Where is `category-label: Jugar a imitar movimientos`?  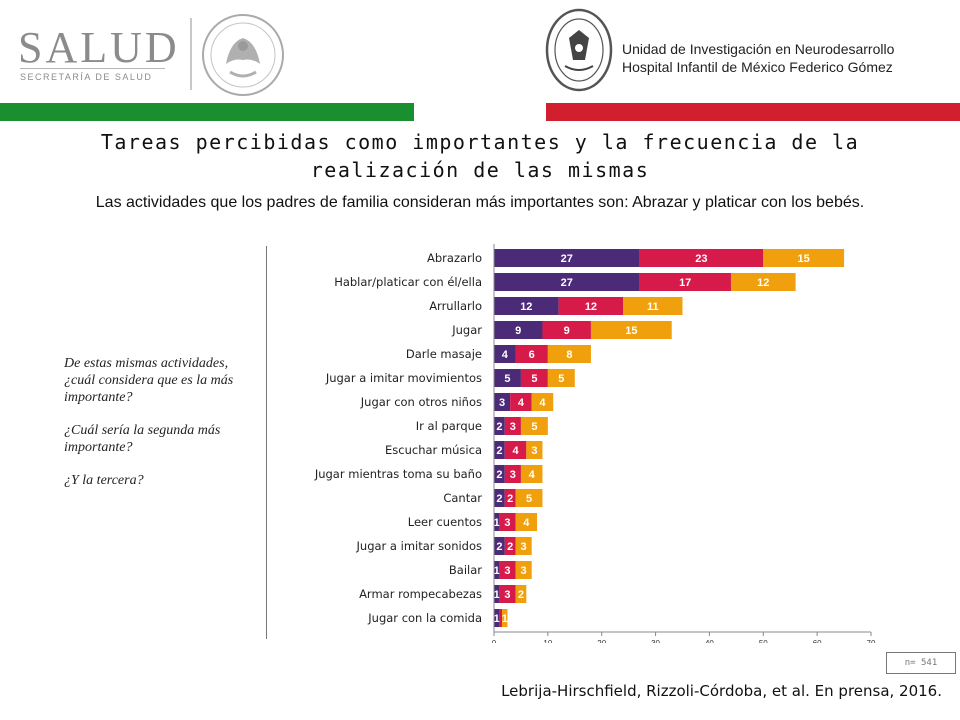
category-label: Jugar a imitar movimientos is located at coordinates (403, 378).